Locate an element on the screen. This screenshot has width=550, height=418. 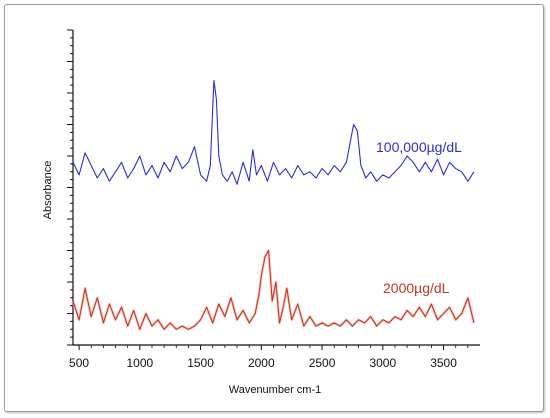
x-tick-label: 2000 is located at coordinates (261, 363).